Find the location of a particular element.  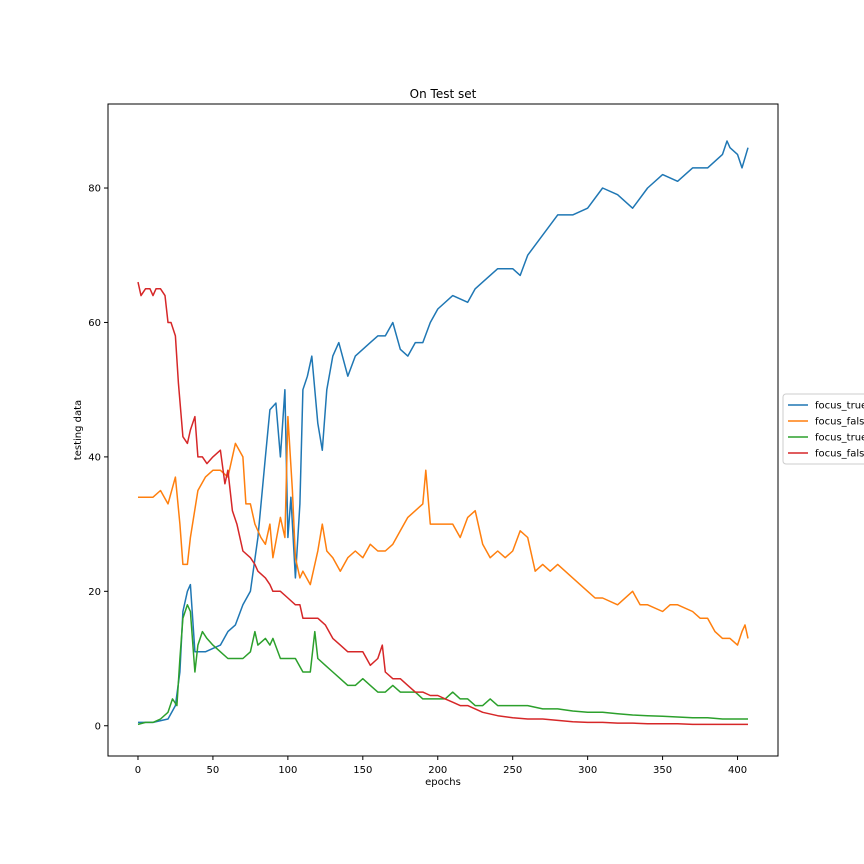

legend-frame is located at coordinates (823, 429).